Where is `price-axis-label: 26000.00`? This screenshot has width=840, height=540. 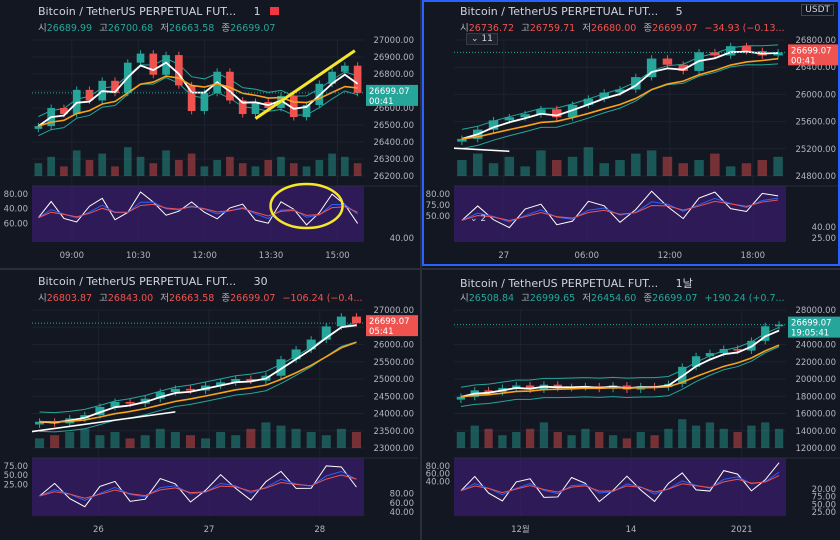 price-axis-label: 26000.00 is located at coordinates (393, 346).